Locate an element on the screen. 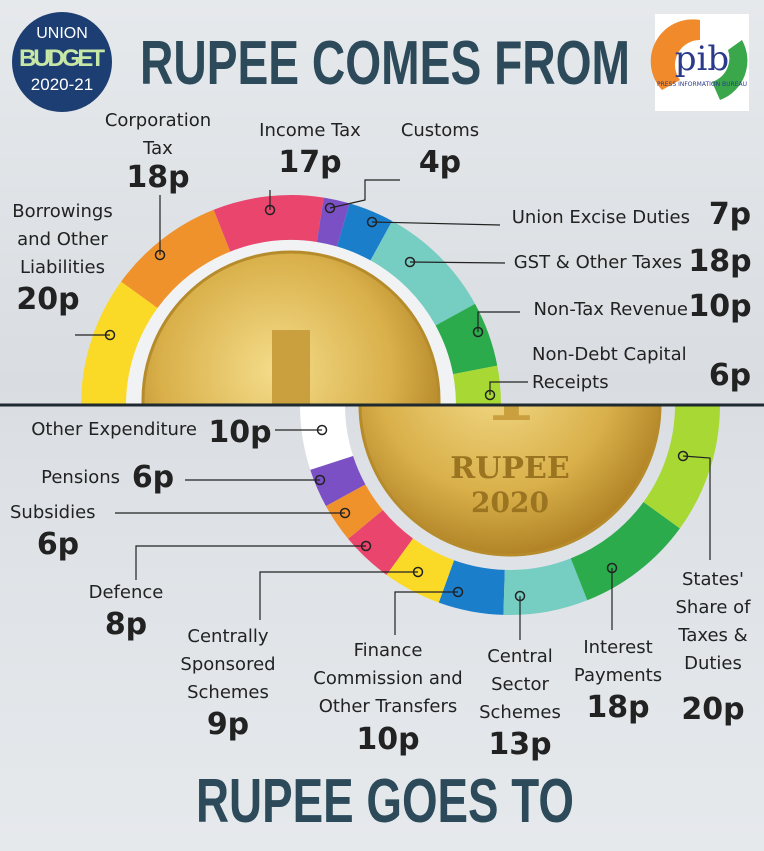  logo-sub: PRESS INFORMATION BUREAU is located at coordinates (702, 84).